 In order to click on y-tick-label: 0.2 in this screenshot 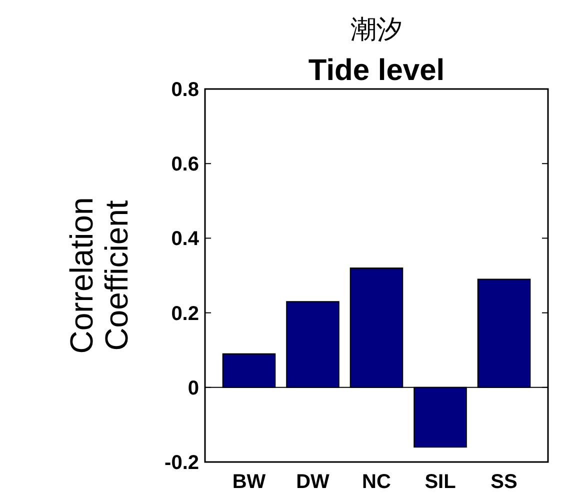, I will do `click(185, 313)`.